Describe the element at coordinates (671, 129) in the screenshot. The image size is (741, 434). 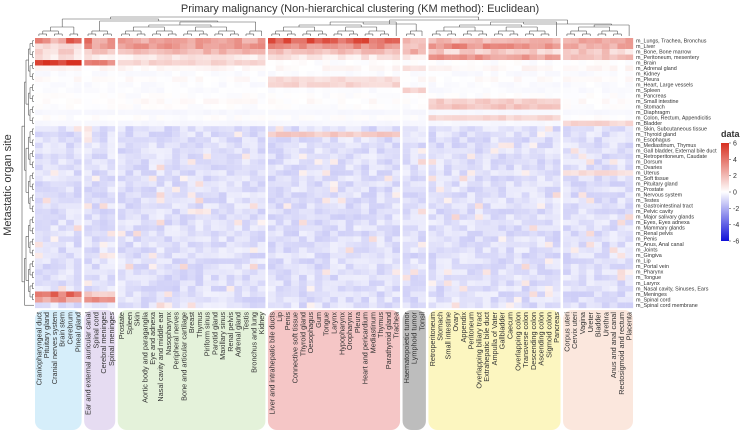
I see `row-label: m_Skin, Subcutaneous tissue` at that location.